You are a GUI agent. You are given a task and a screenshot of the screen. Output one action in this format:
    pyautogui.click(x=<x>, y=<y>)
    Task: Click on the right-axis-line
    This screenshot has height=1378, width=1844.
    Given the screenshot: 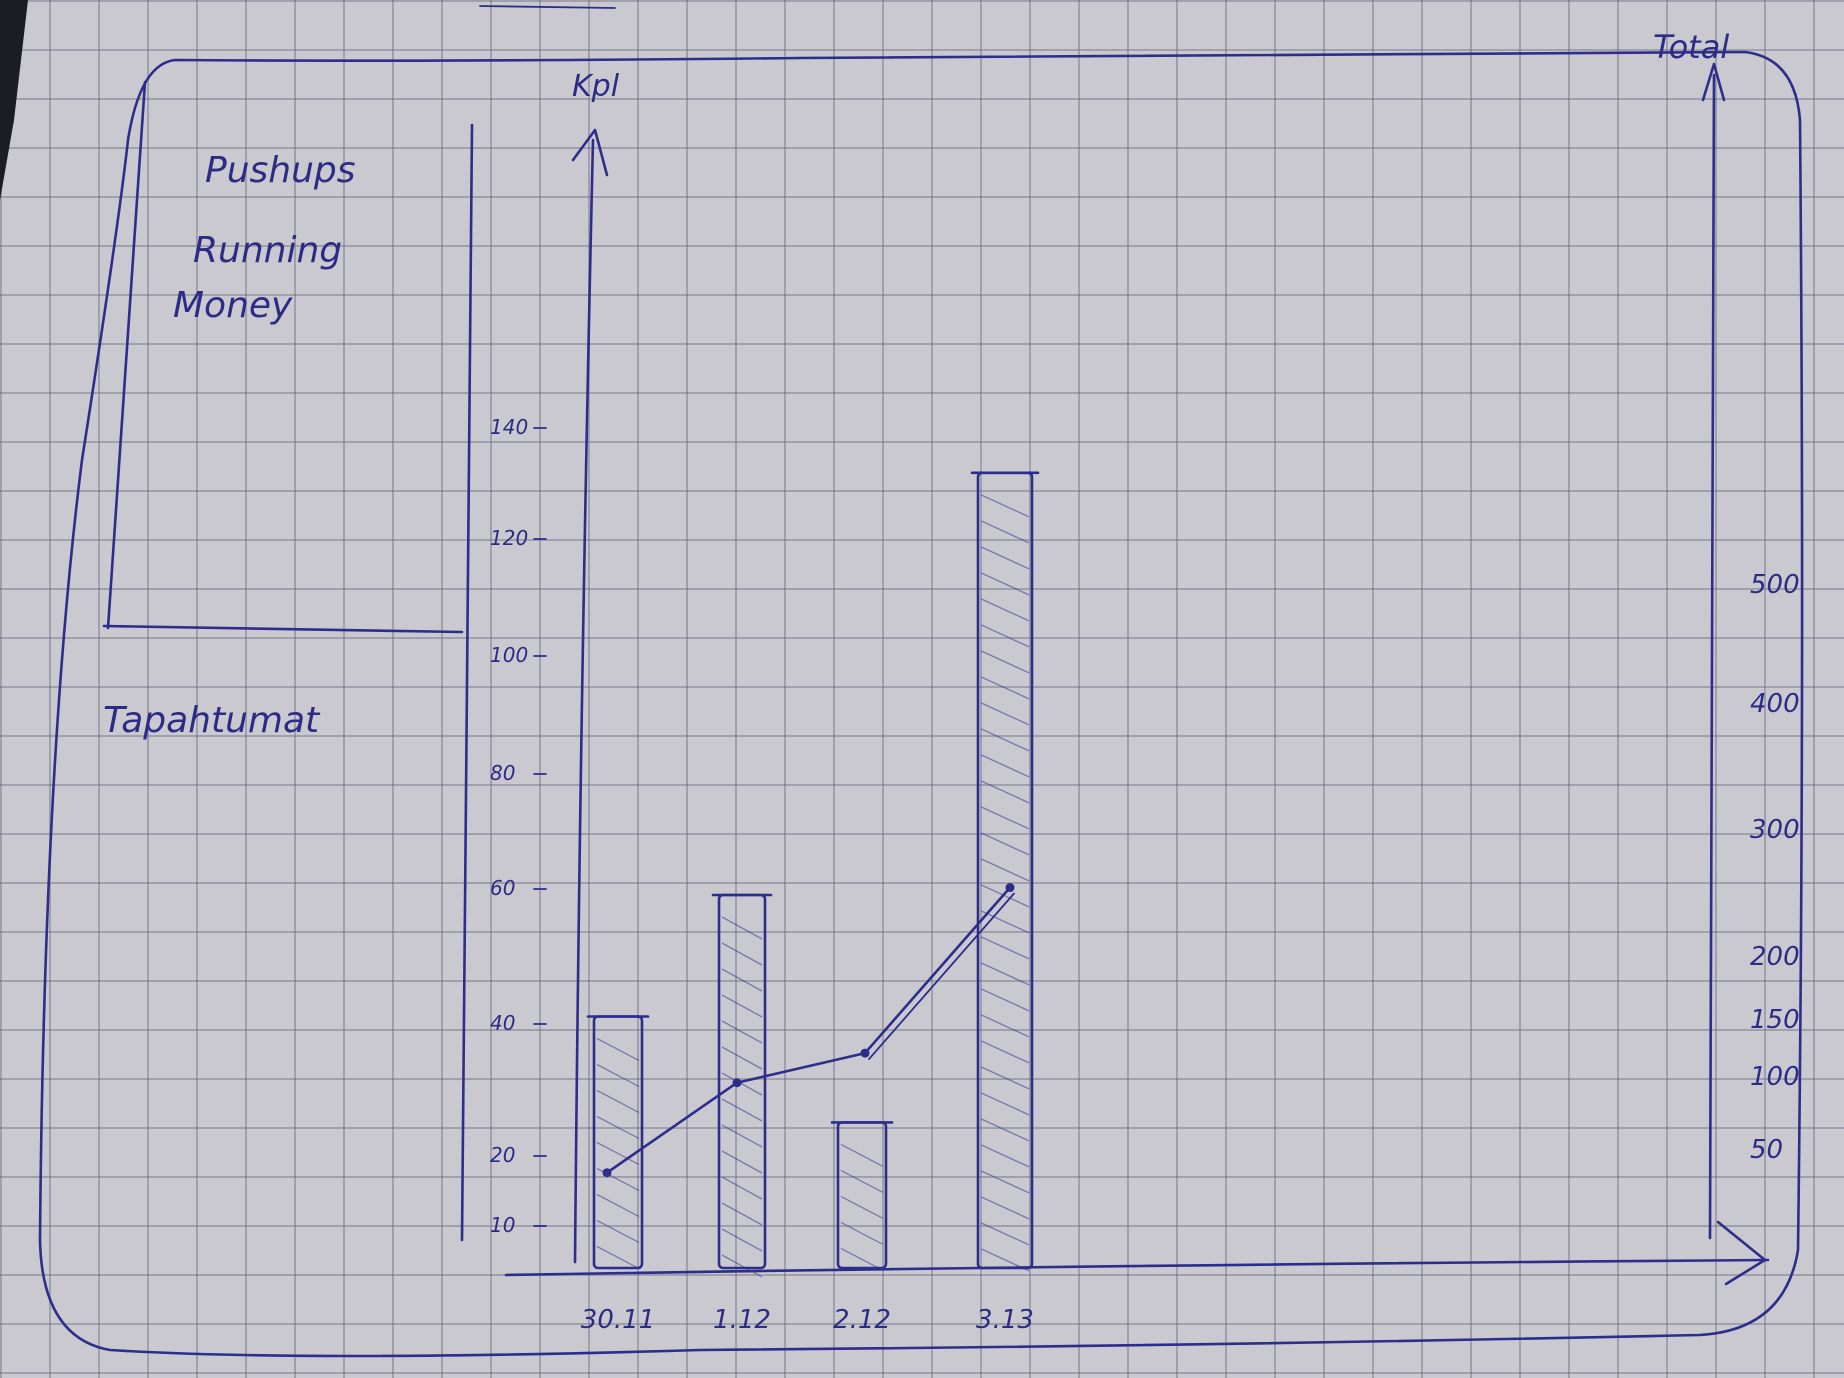 What is the action you would take?
    pyautogui.click(x=1712, y=656)
    